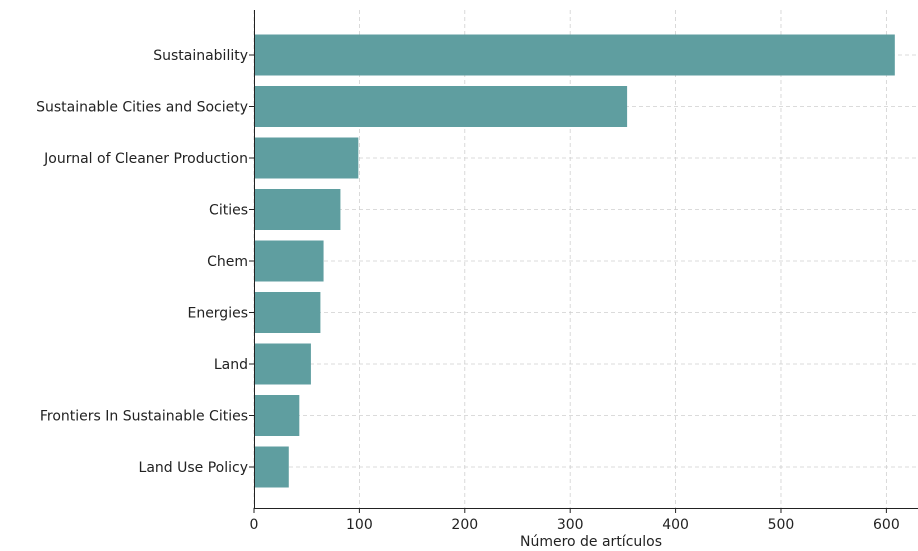 This screenshot has height=551, width=918. Describe the element at coordinates (675, 525) in the screenshot. I see `x-tick-label: 400` at that location.